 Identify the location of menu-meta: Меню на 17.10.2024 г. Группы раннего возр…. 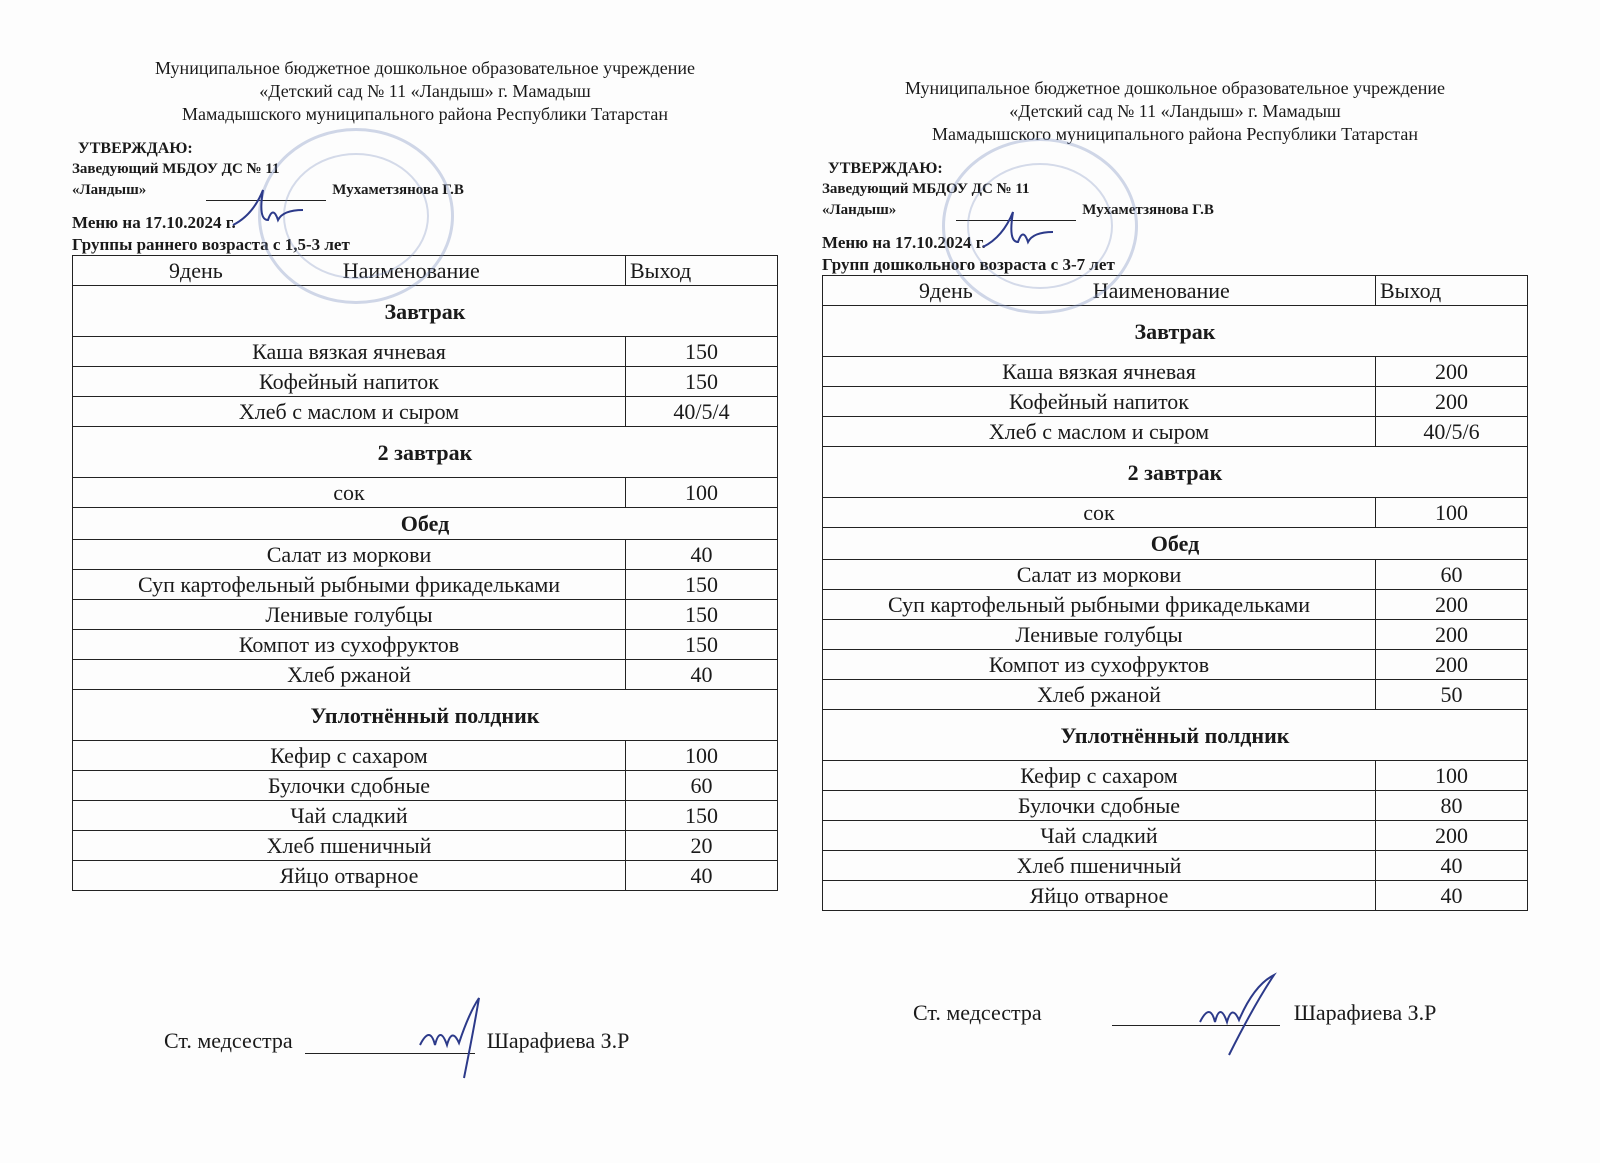
(425, 233).